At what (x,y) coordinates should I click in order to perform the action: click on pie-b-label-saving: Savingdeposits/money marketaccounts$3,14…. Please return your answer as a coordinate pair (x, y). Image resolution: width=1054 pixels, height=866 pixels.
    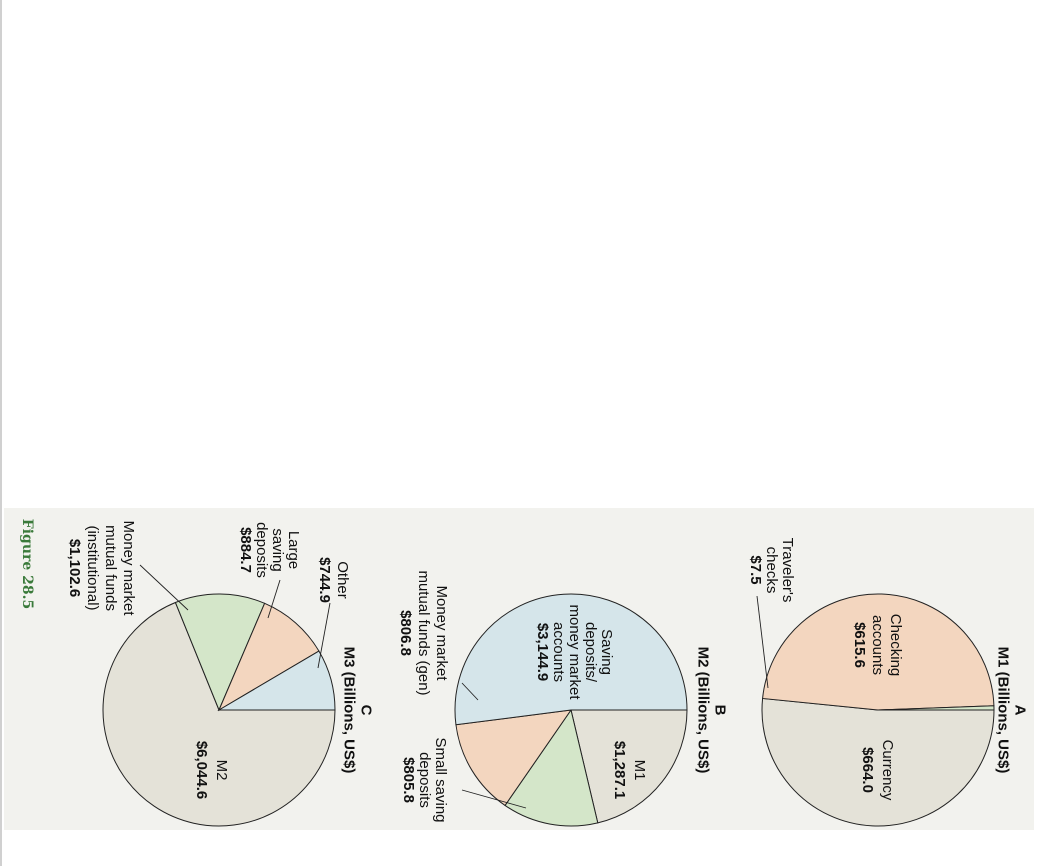
    Looking at the image, I should click on (574, 652).